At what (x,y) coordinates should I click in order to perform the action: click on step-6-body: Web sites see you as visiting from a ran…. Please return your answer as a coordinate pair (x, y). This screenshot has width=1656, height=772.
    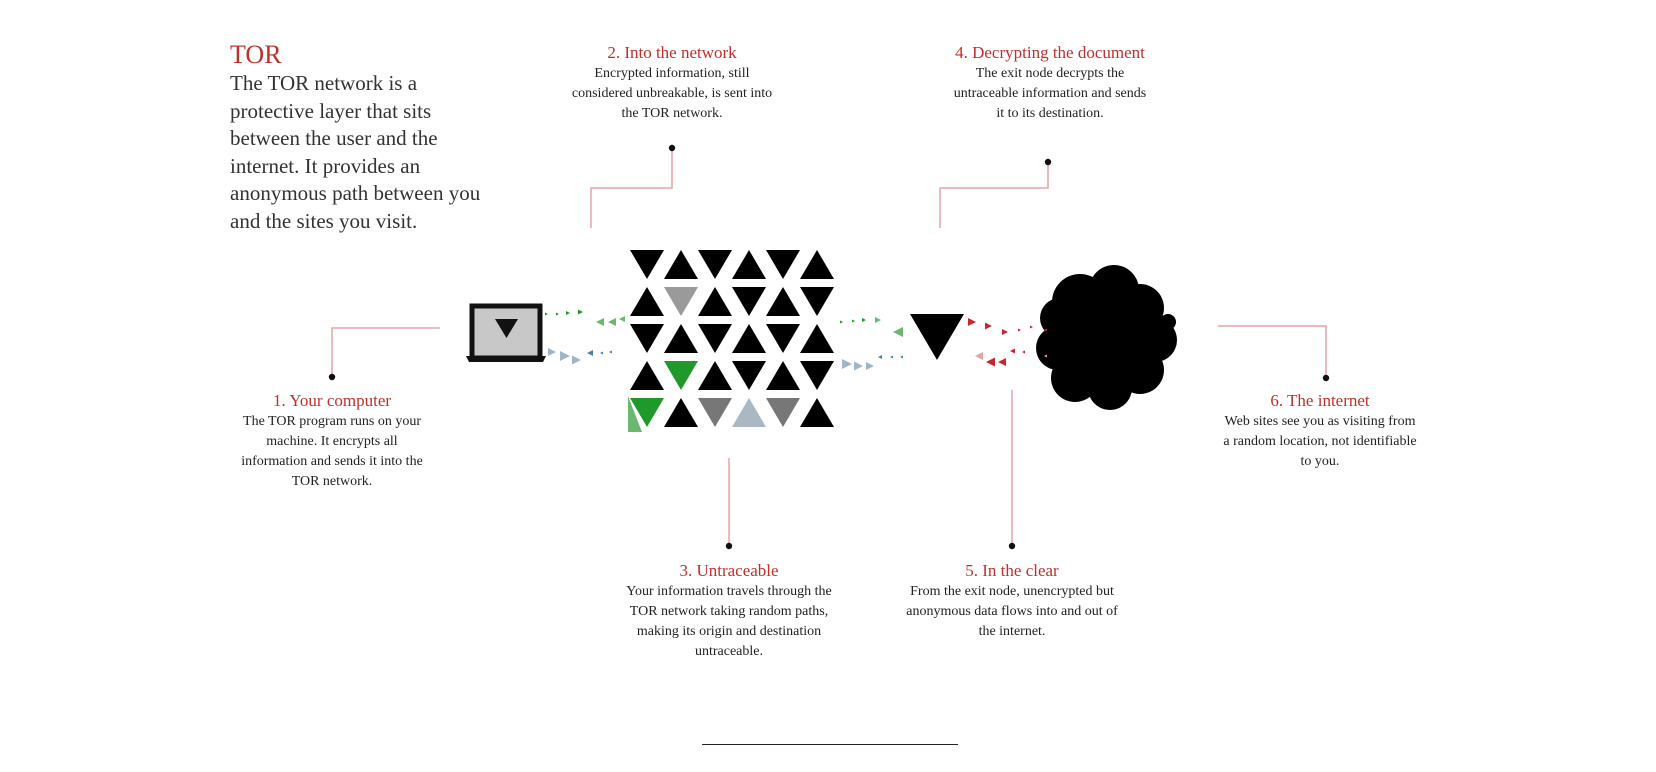
    Looking at the image, I should click on (1320, 441).